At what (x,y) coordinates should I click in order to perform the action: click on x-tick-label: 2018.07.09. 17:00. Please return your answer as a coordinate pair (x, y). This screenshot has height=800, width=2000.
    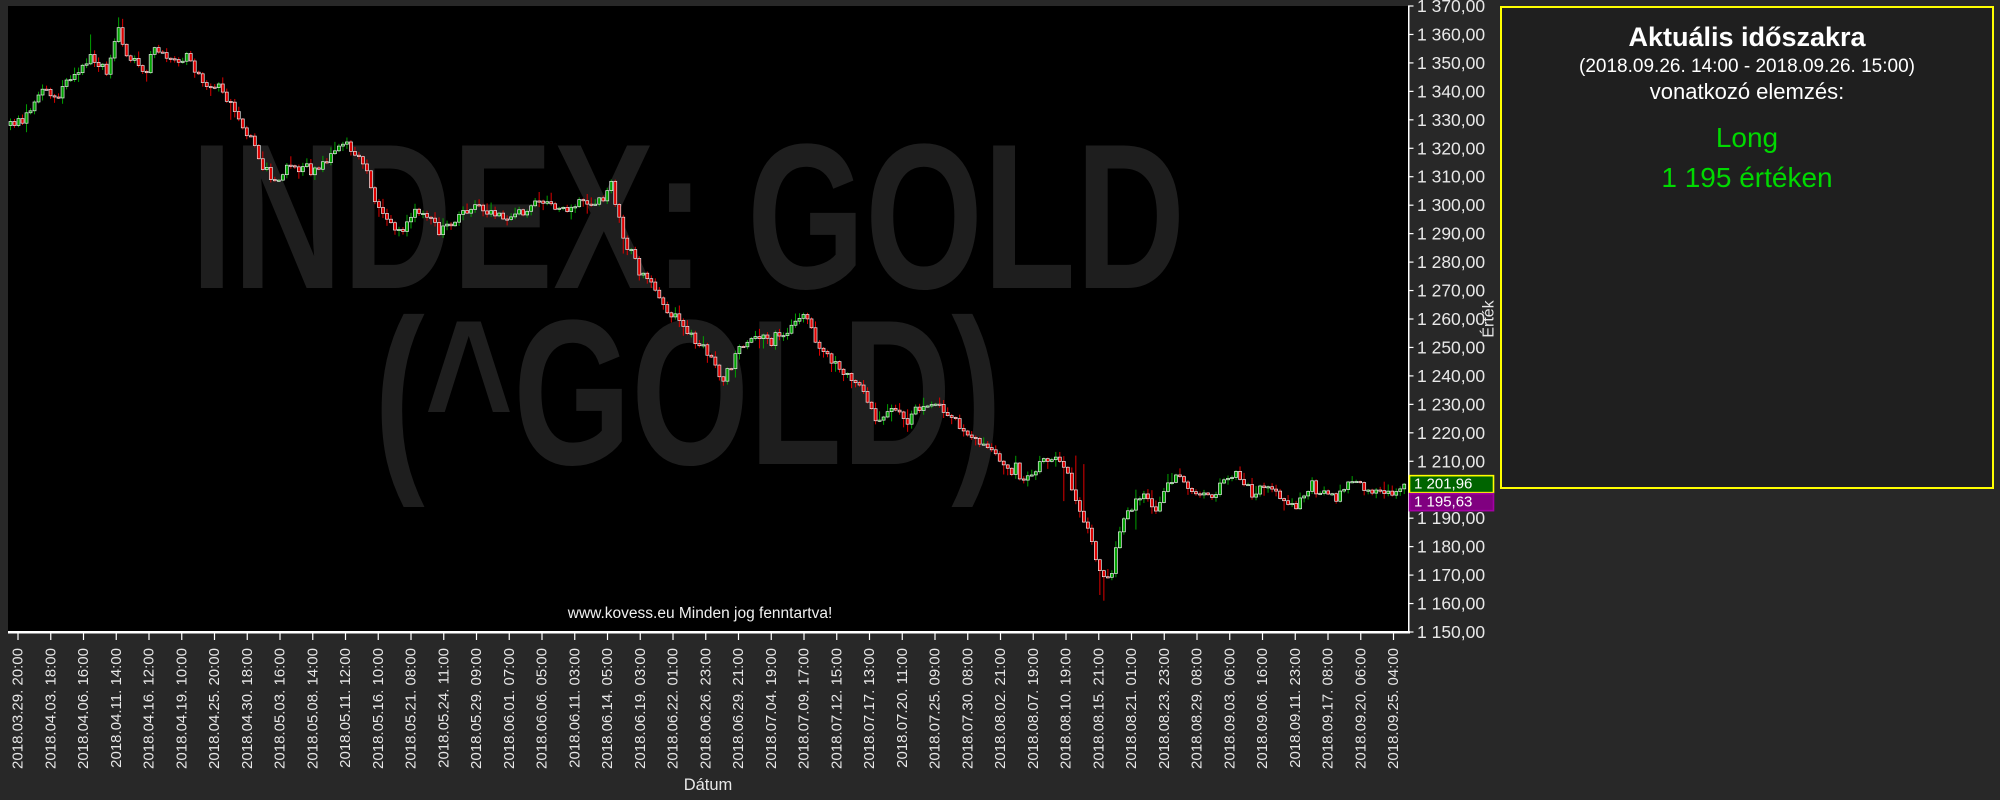
    Looking at the image, I should click on (804, 708).